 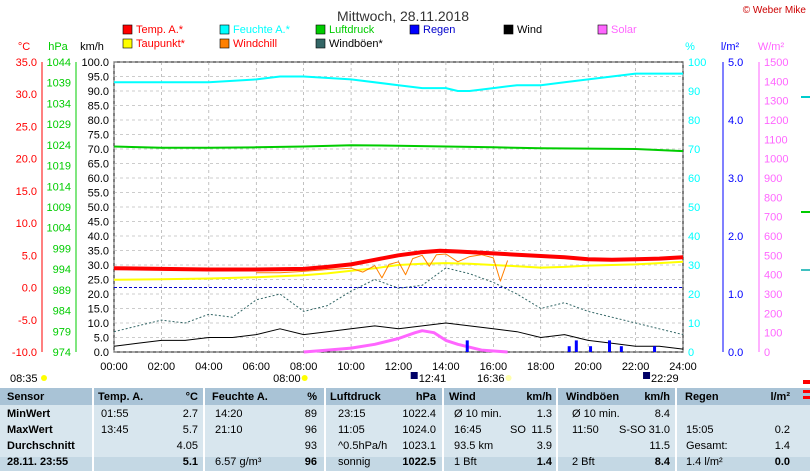 What do you see at coordinates (665, 379) in the screenshot?
I see `sun-moon-time: 22:29` at bounding box center [665, 379].